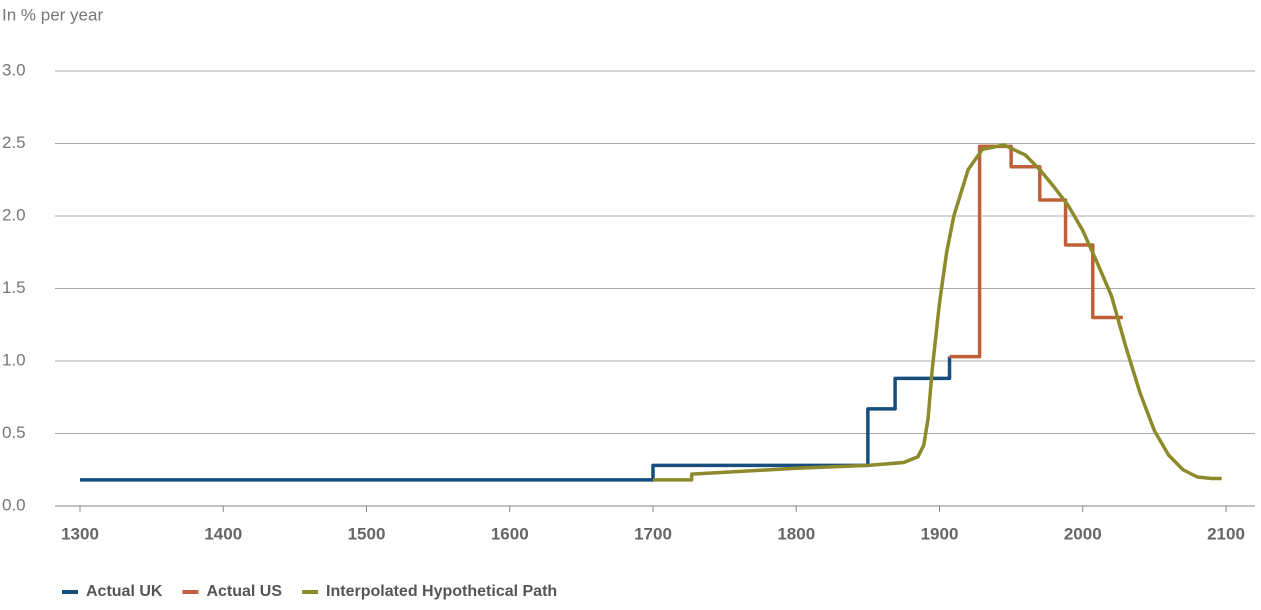 This screenshot has height=610, width=1261. Describe the element at coordinates (244, 591) in the screenshot. I see `legend-label: Actual US` at that location.